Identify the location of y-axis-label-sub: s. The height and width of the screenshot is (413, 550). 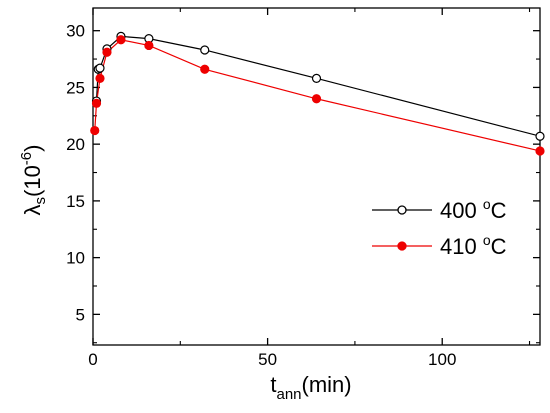
(40, 201).